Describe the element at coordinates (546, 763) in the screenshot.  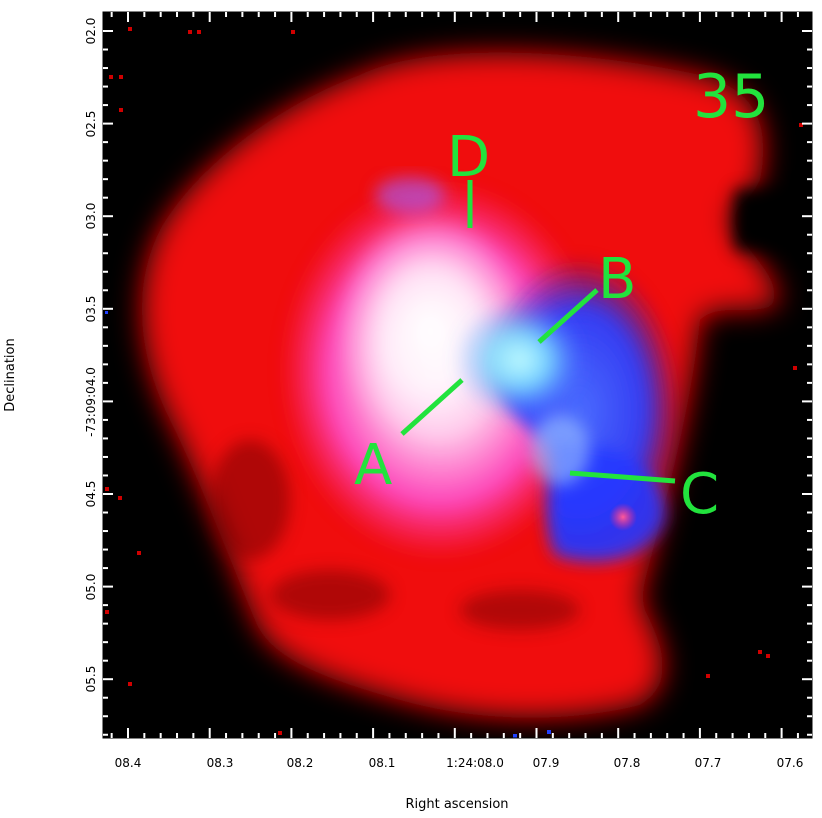
I see `x-tick-label: 07.9` at that location.